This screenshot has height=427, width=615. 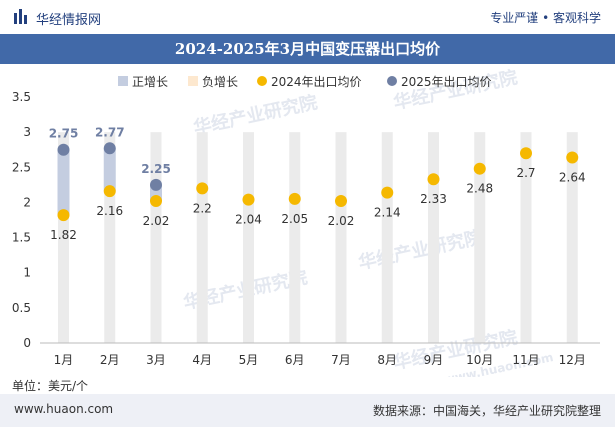 I want to click on y-tick-label: 3.5, so click(x=21, y=97).